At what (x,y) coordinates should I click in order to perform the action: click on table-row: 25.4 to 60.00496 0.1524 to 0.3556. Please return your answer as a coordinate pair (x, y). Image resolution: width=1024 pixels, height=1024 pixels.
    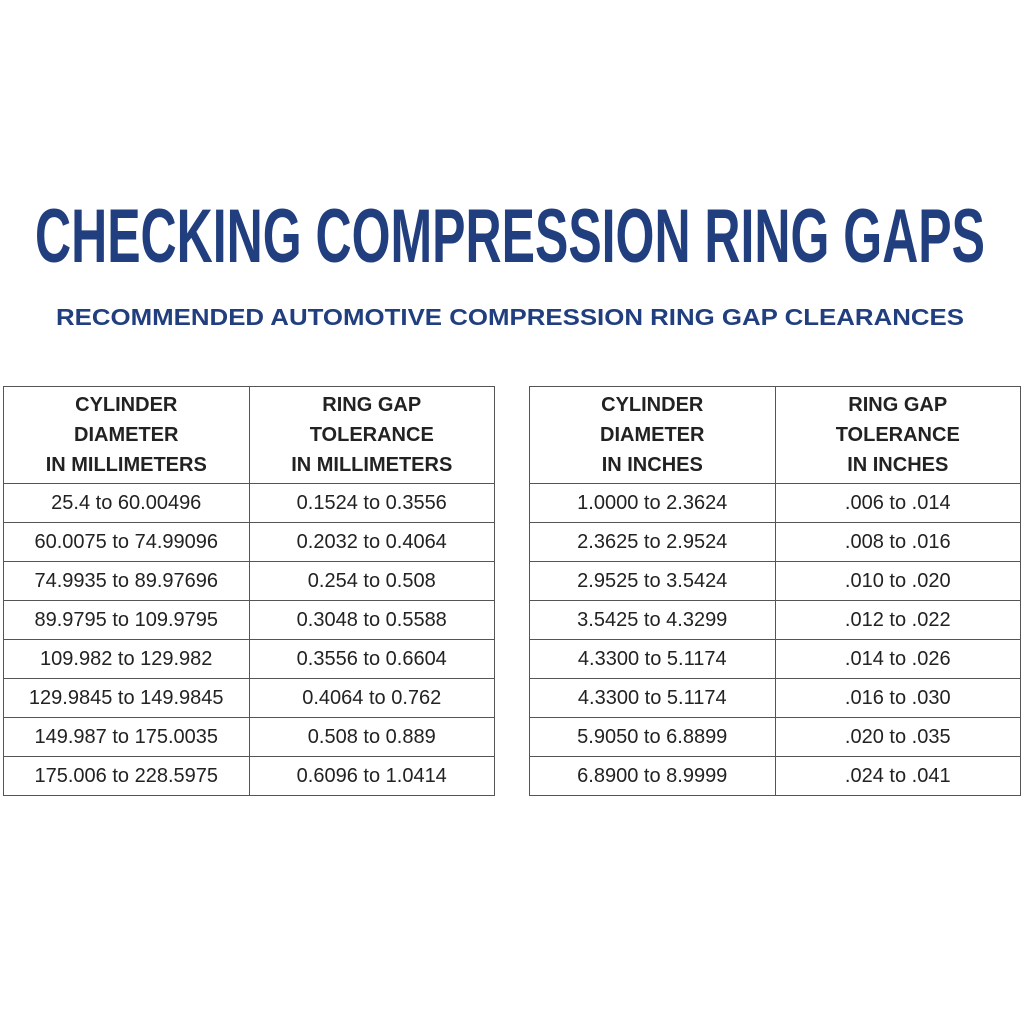
    Looking at the image, I should click on (249, 503).